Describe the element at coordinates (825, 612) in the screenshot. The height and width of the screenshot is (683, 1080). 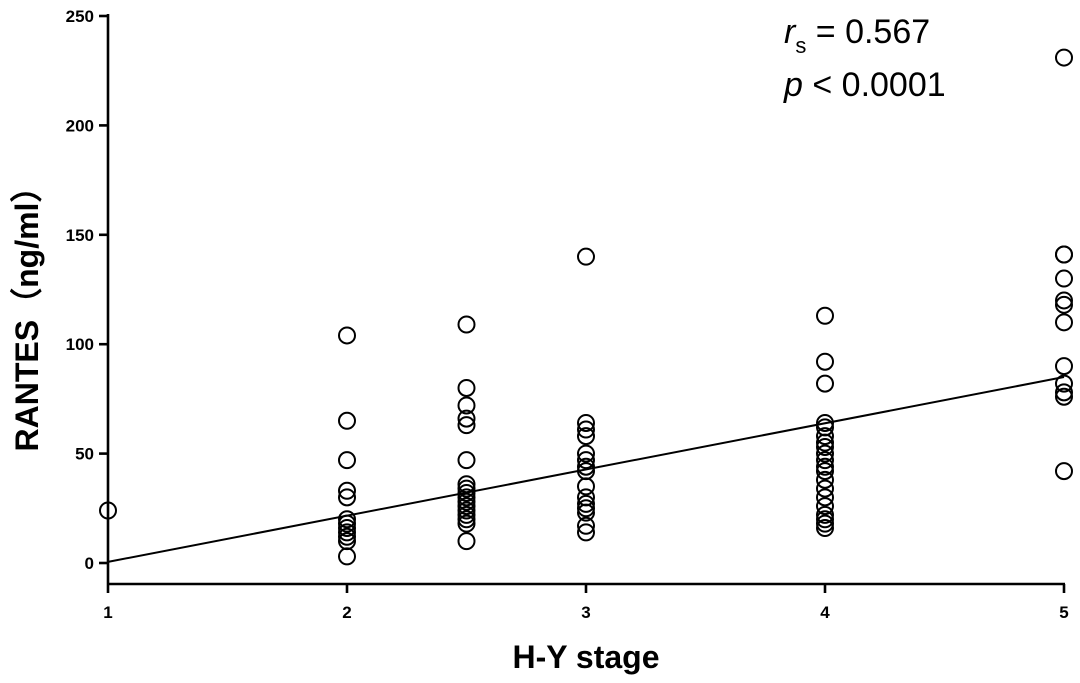
I see `x-tick-label: 4` at that location.